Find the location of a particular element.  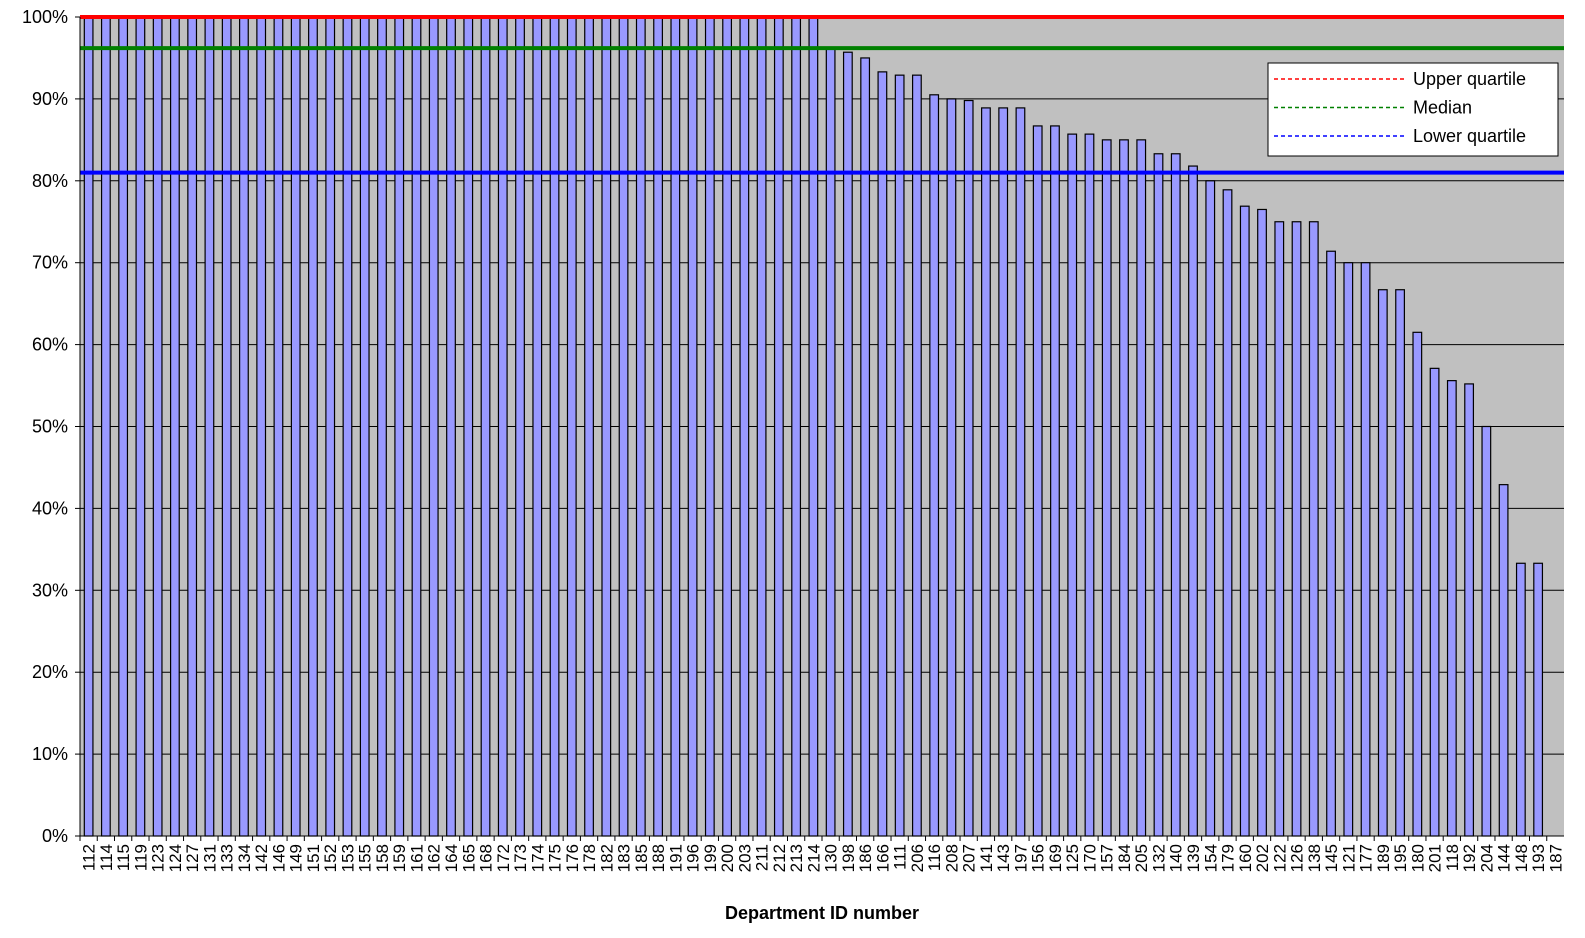

legend-label: Lower quartile is located at coordinates (1469, 136).